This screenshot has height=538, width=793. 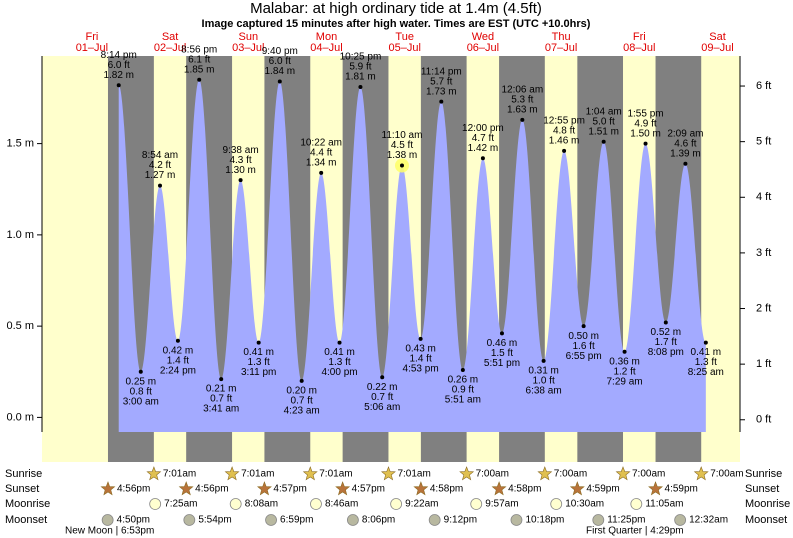 I want to click on event-time: 7:01am, so click(x=257, y=474).